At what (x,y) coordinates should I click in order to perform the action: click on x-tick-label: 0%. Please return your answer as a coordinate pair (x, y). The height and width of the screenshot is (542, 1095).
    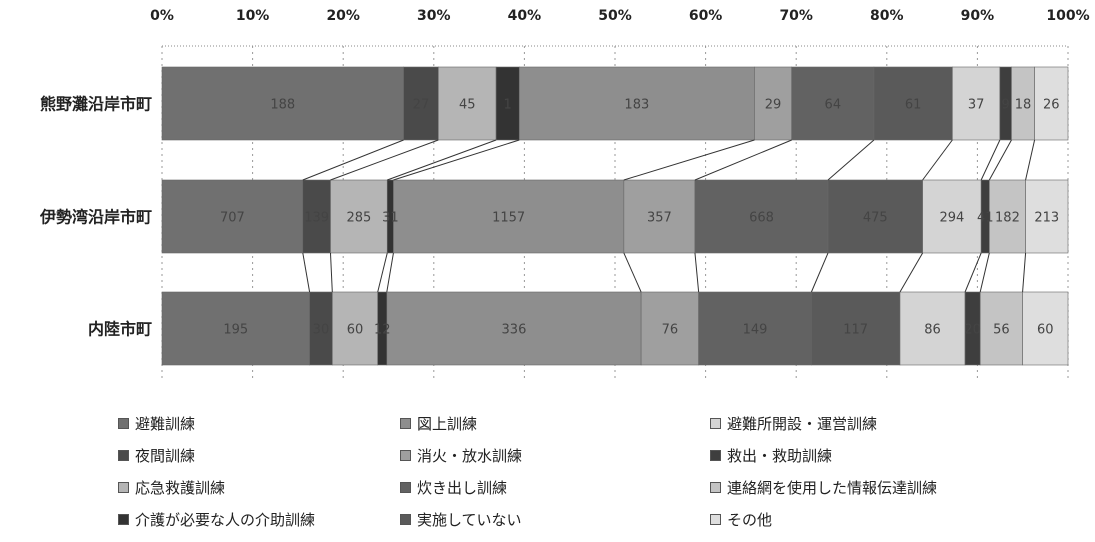
    Looking at the image, I should click on (162, 16).